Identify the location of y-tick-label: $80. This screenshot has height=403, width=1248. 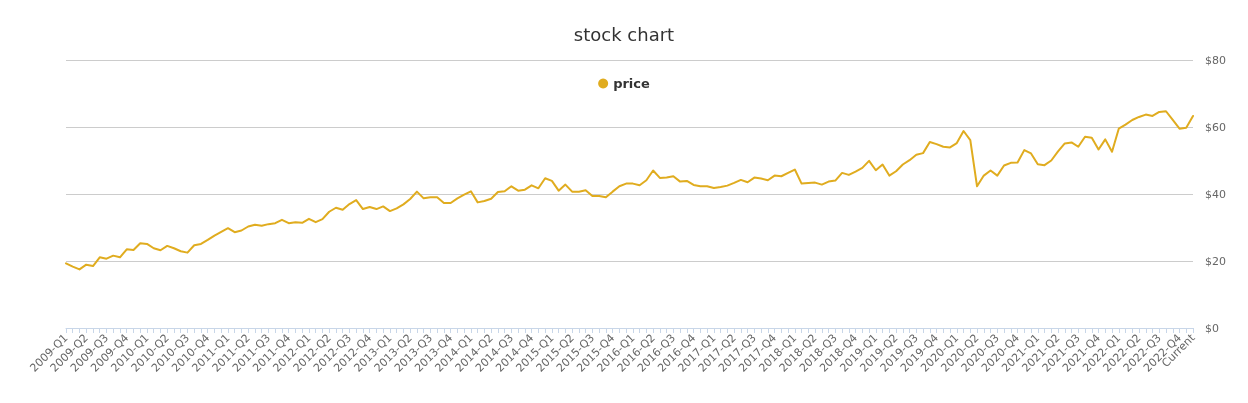
(1215, 60).